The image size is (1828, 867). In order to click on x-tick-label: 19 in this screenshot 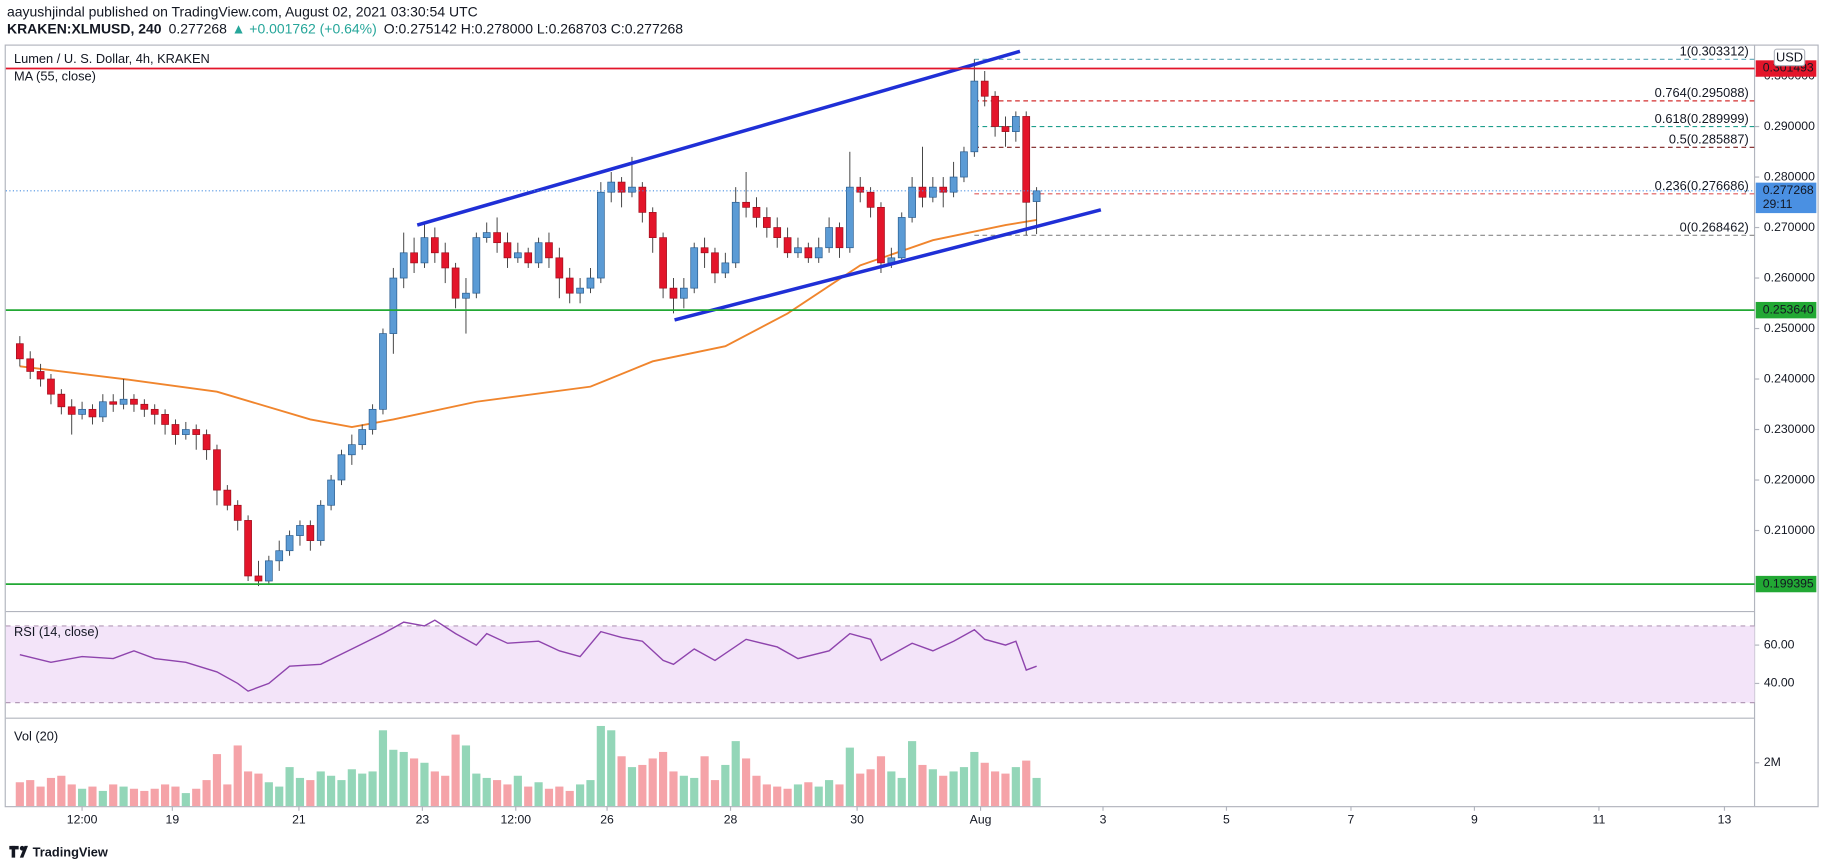, I will do `click(173, 819)`.